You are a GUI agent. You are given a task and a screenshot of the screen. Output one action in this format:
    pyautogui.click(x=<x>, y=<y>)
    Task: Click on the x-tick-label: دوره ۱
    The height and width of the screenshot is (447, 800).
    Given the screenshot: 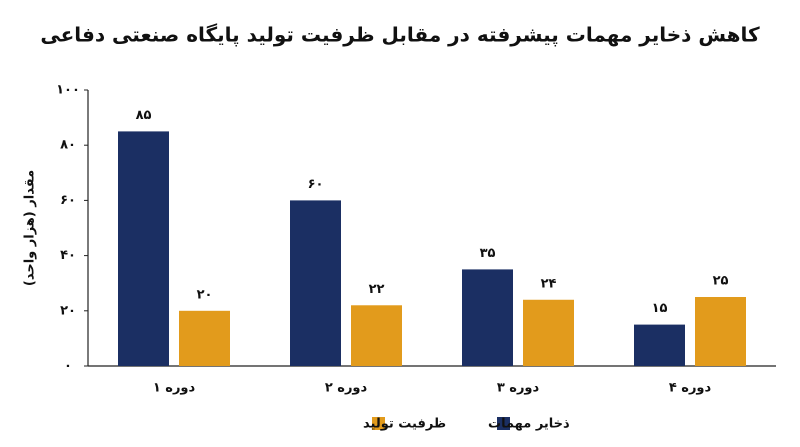 What is the action you would take?
    pyautogui.click(x=174, y=388)
    